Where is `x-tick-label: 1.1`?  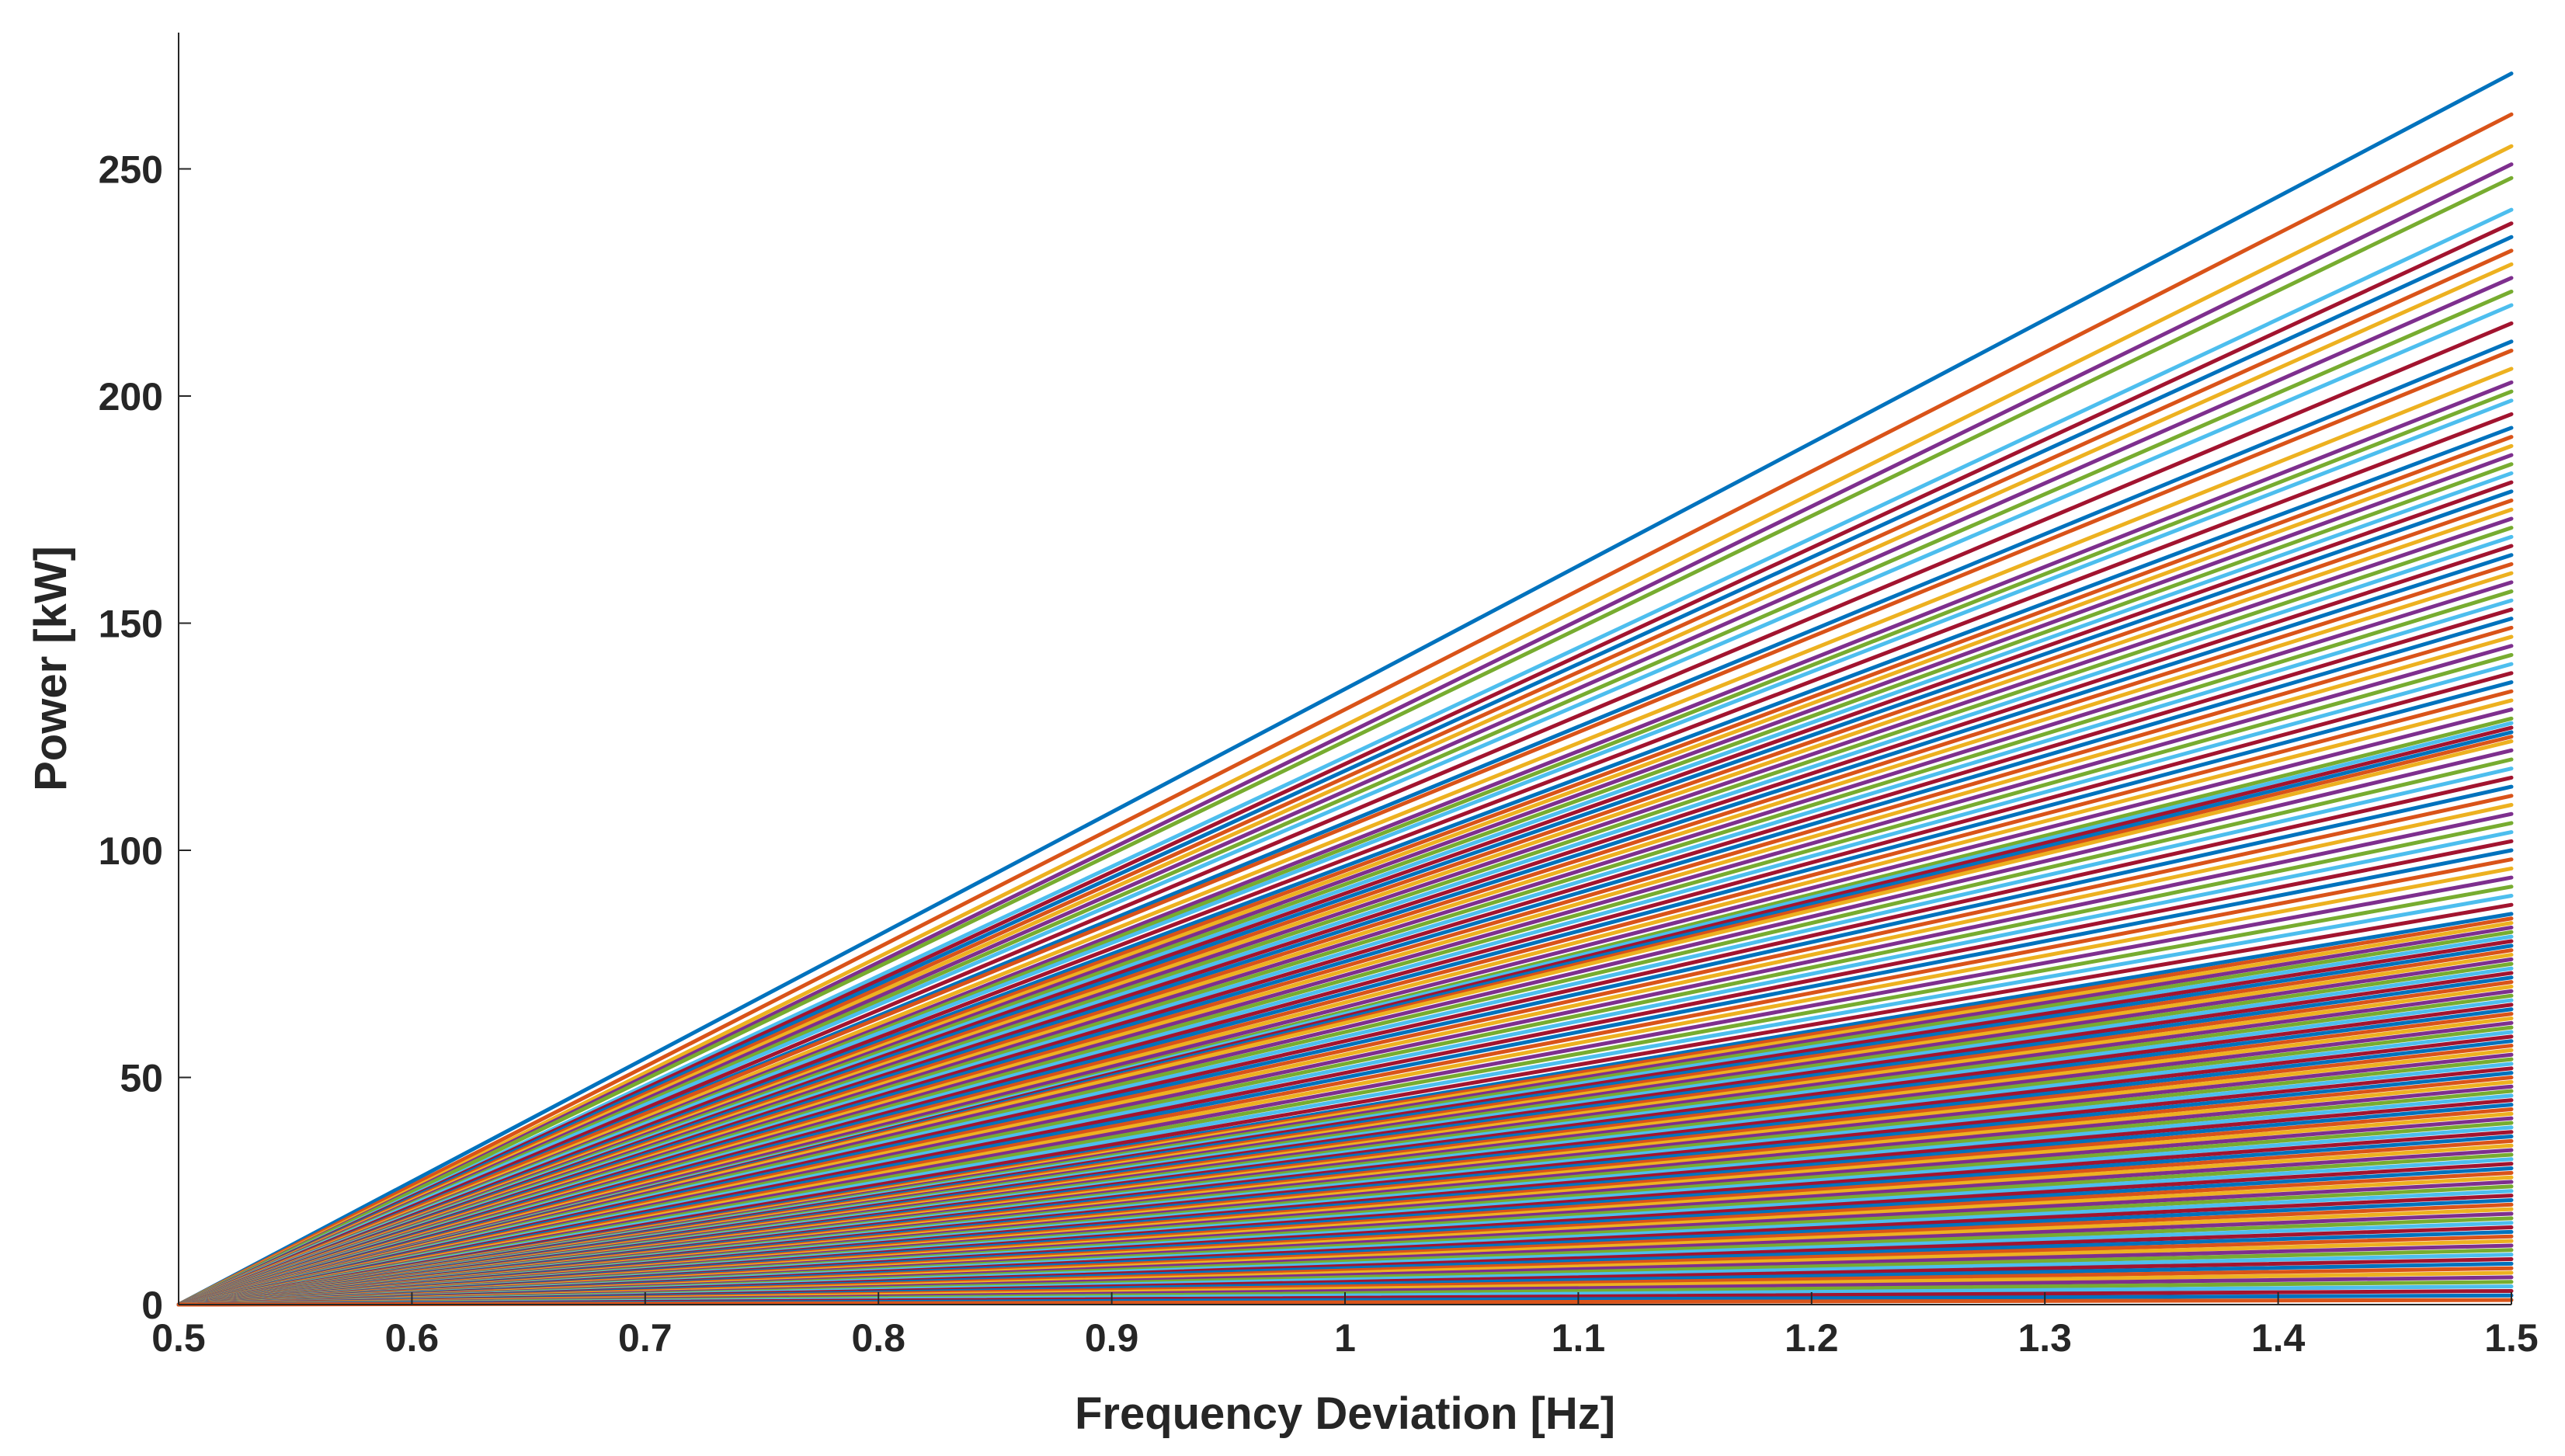
x-tick-label: 1.1 is located at coordinates (1579, 1338).